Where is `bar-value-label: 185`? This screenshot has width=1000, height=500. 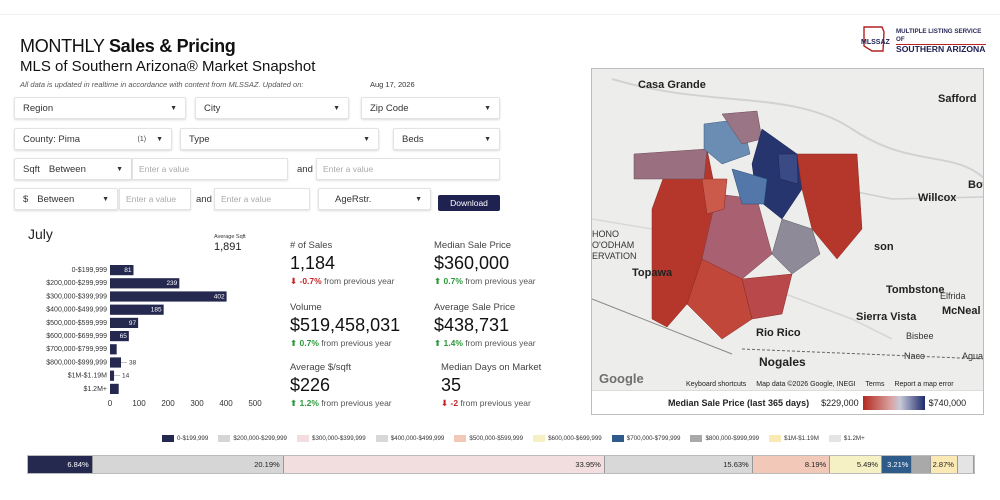
bar-value-label: 185 is located at coordinates (156, 310).